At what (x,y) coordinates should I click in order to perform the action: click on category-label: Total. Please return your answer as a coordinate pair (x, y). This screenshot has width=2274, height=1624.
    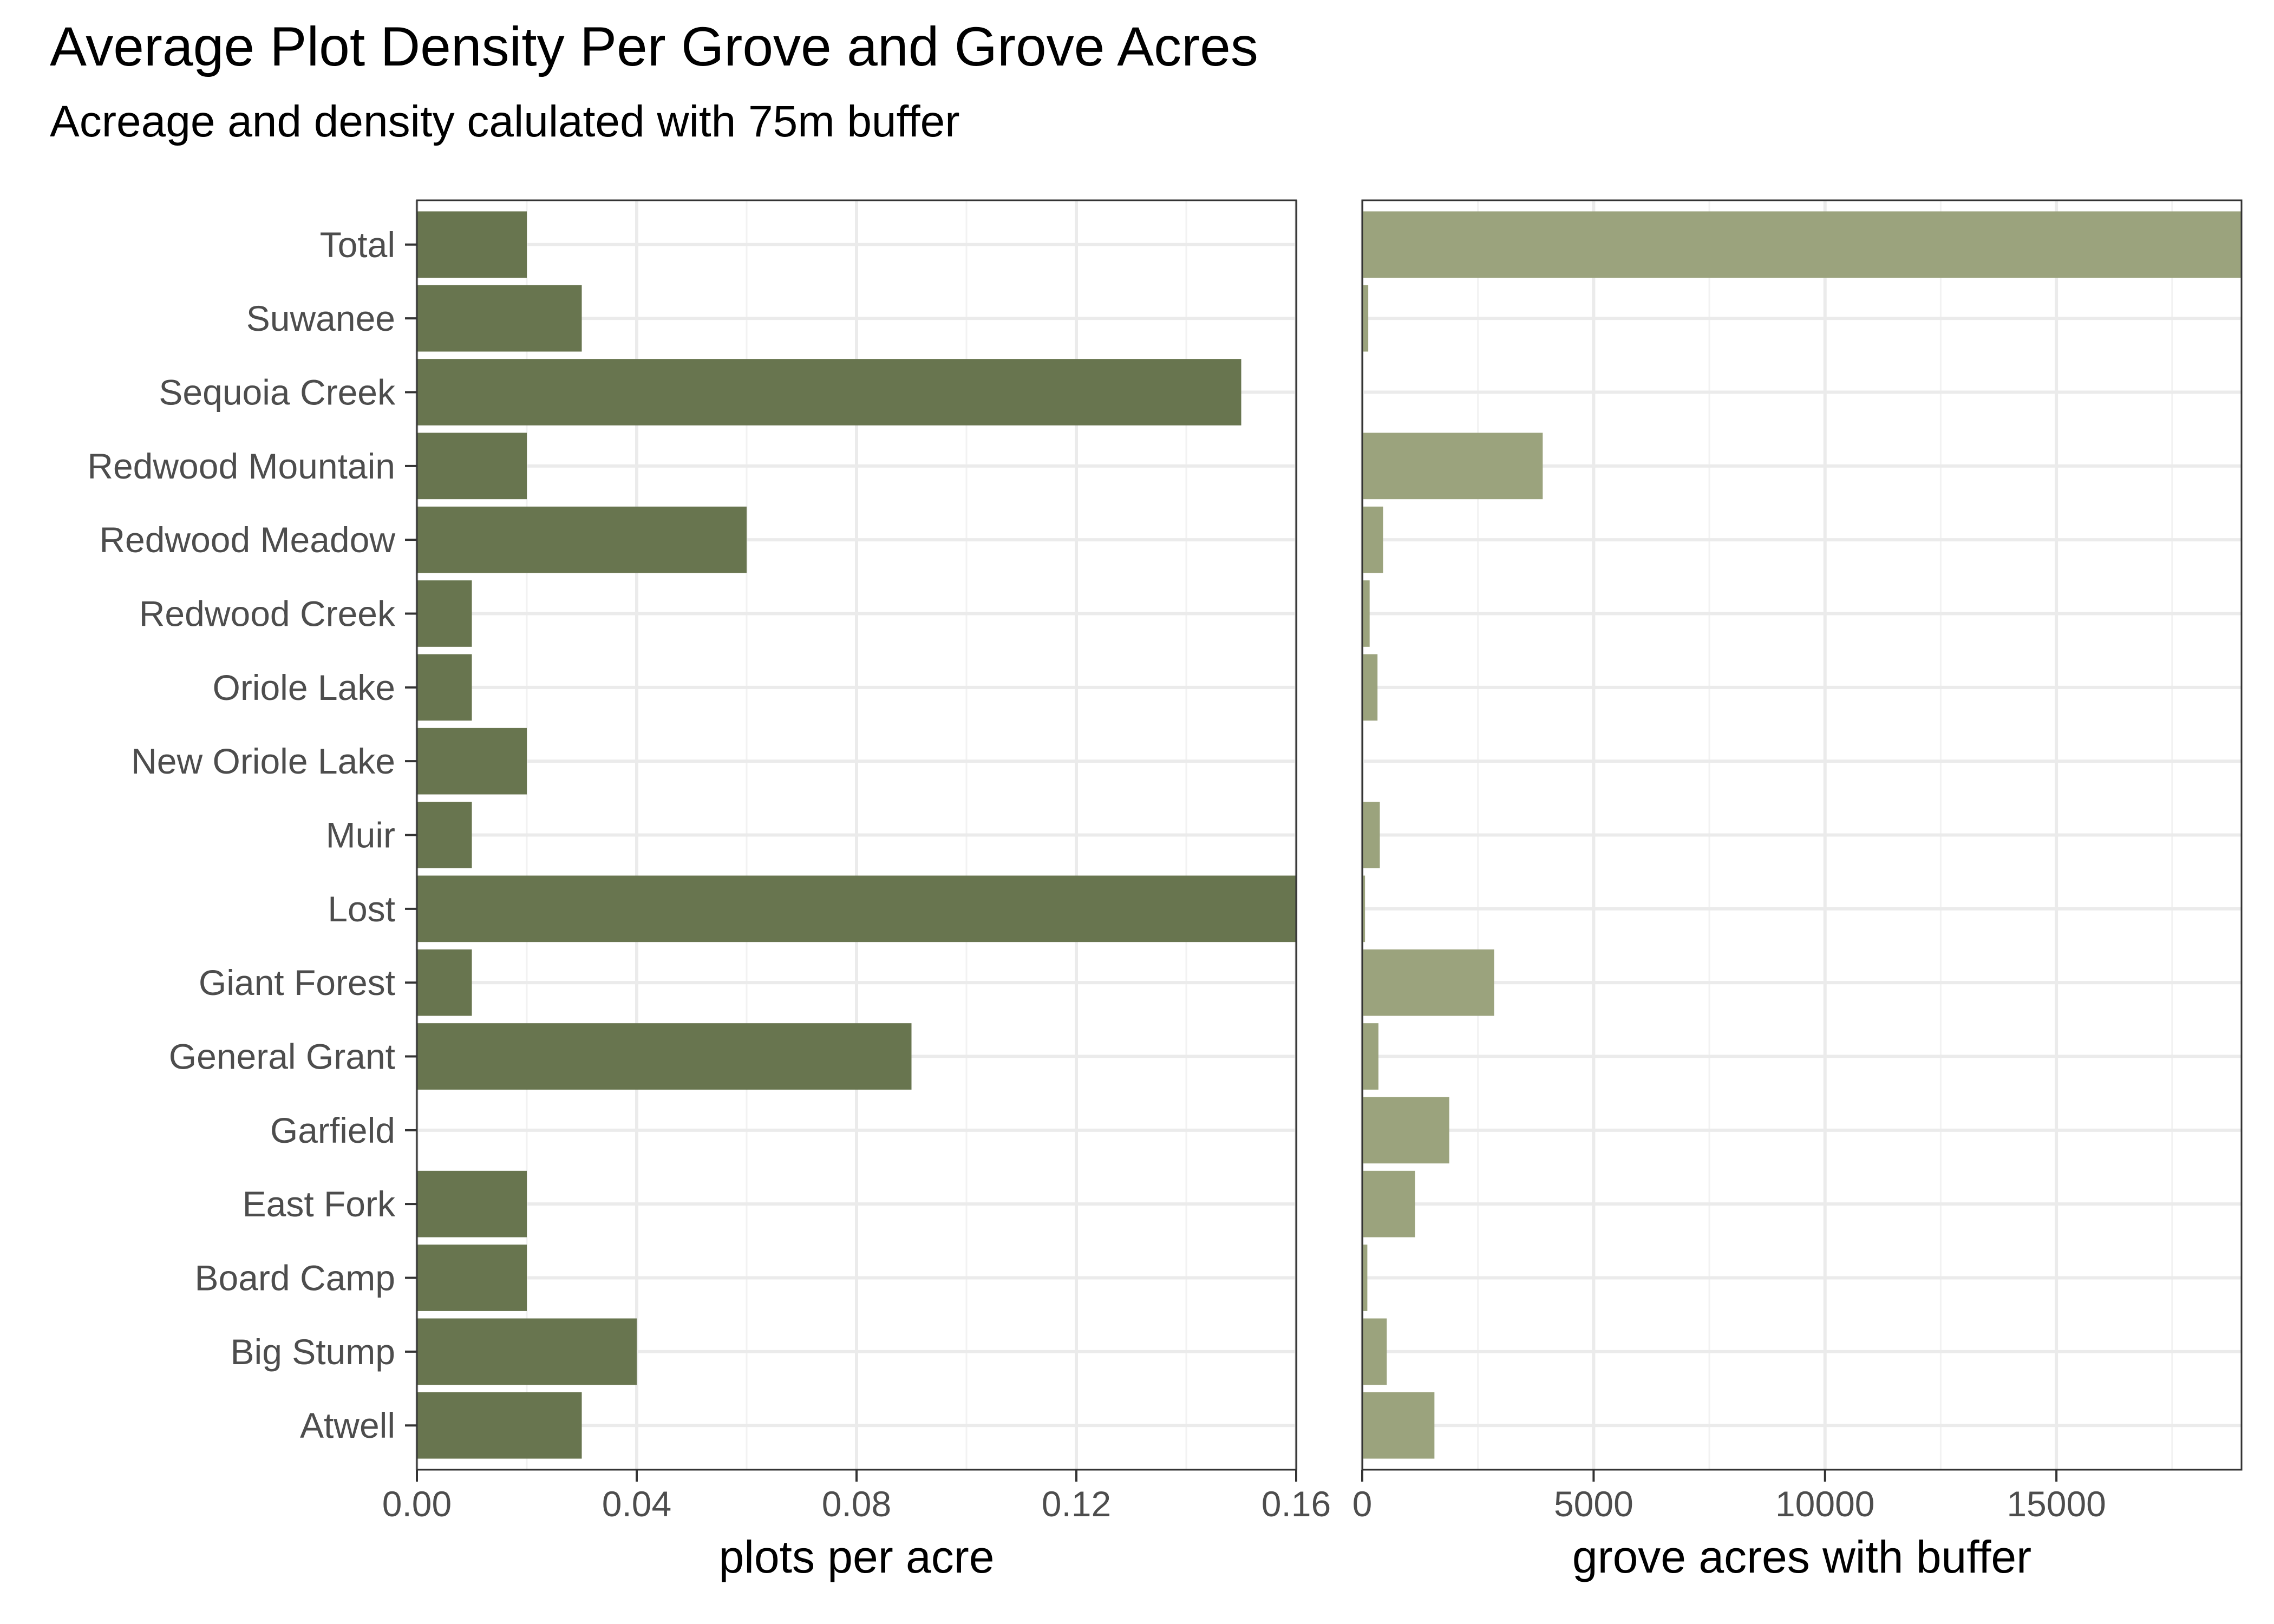
    Looking at the image, I should click on (358, 245).